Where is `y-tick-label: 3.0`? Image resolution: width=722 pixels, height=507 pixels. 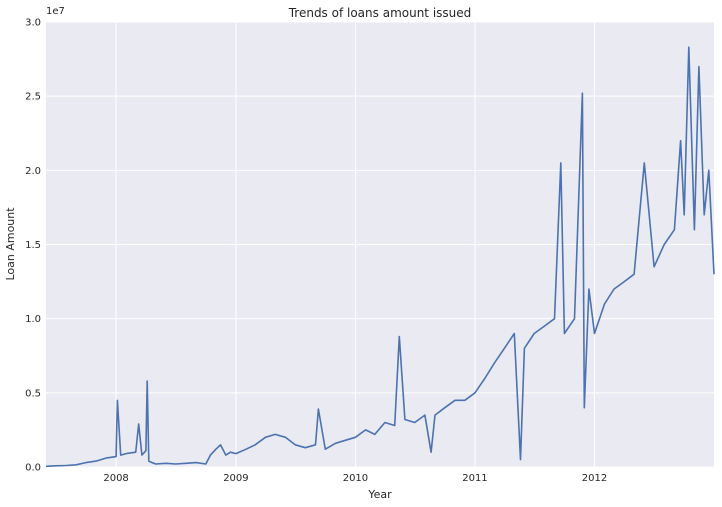
y-tick-label: 3.0 is located at coordinates (33, 23).